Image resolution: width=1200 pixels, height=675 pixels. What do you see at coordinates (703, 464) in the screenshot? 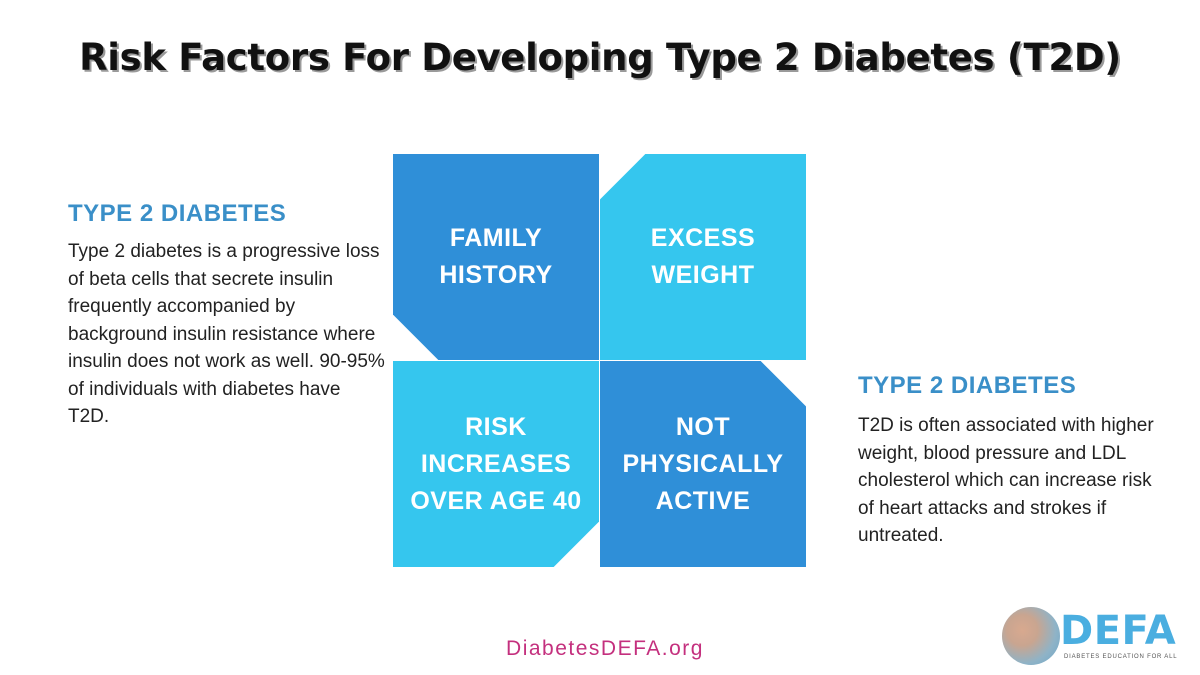
I see `risk-factor-not-physically-active: NOT PHYSICALLY ACTIVE` at bounding box center [703, 464].